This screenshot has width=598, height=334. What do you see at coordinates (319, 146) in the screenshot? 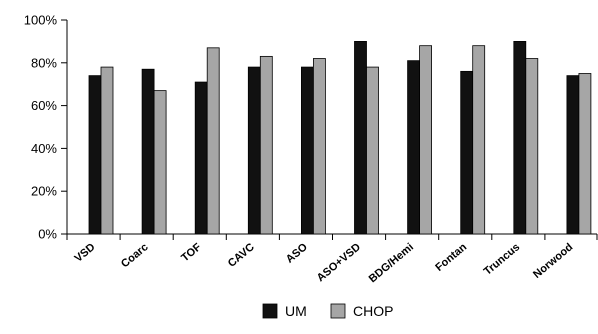
I see `bar-chop-aso` at bounding box center [319, 146].